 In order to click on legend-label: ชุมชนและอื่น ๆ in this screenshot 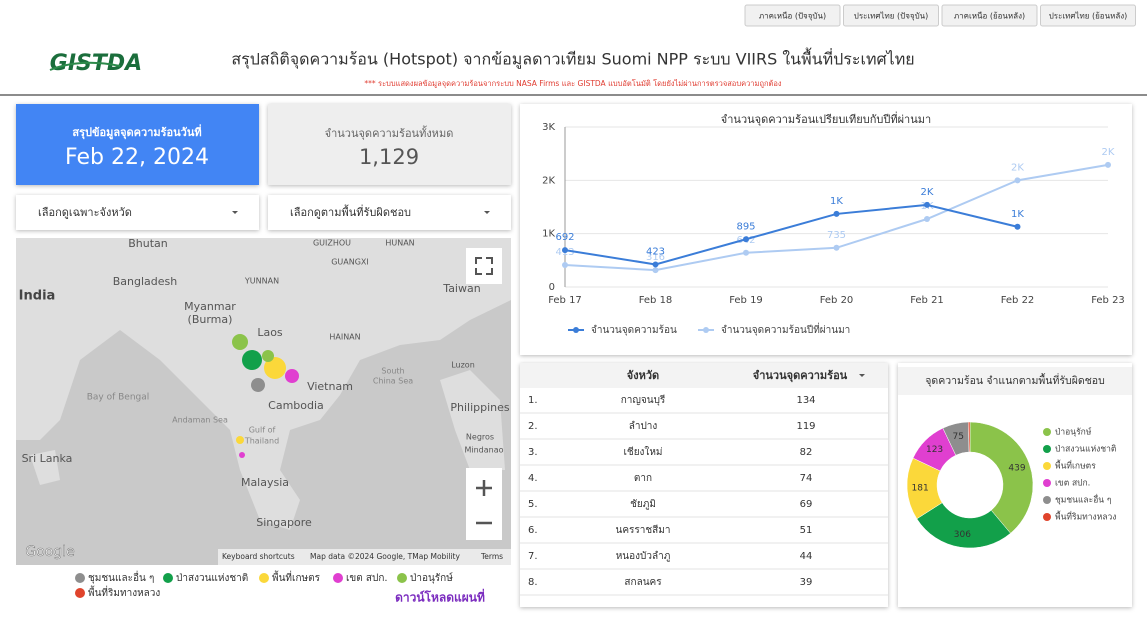, I will do `click(1083, 500)`.